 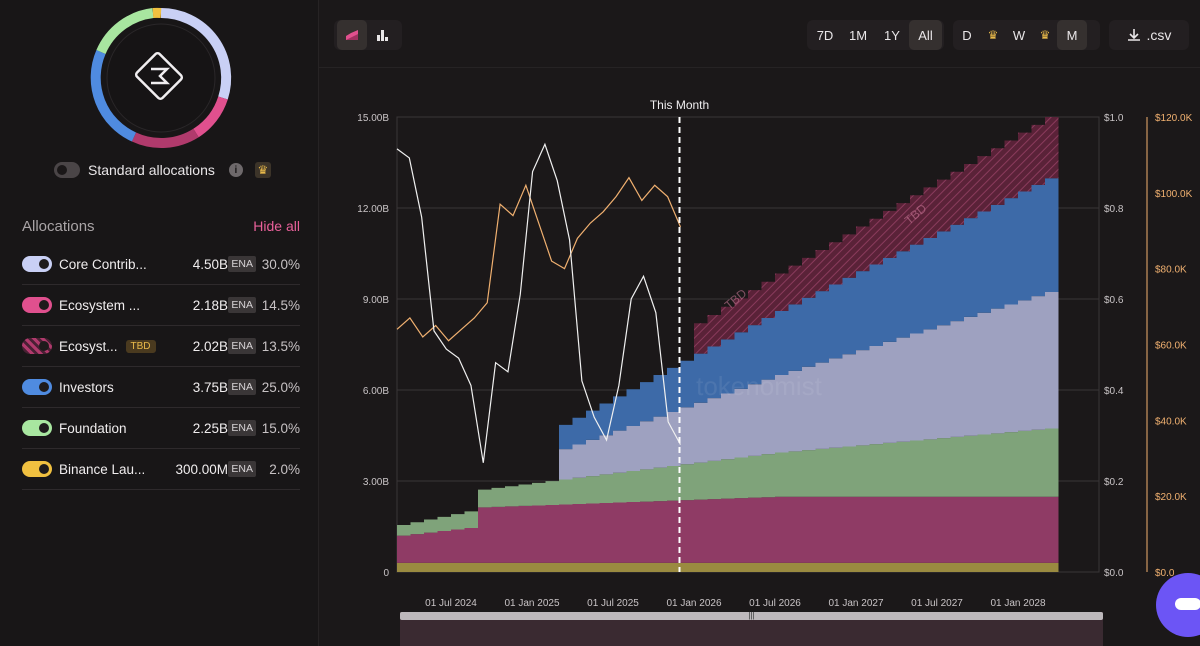 What do you see at coordinates (679, 105) in the screenshot?
I see `this-month-label: This Month` at bounding box center [679, 105].